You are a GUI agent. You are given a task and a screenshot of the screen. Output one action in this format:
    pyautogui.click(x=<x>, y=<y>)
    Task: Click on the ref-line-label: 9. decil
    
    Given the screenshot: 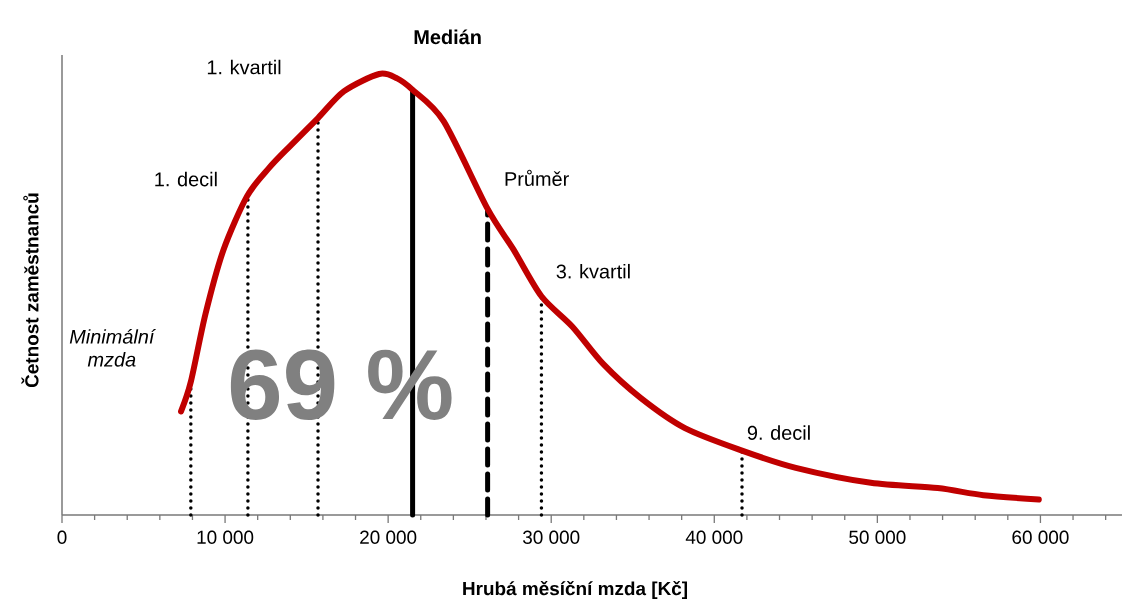 What is the action you would take?
    pyautogui.click(x=778, y=432)
    